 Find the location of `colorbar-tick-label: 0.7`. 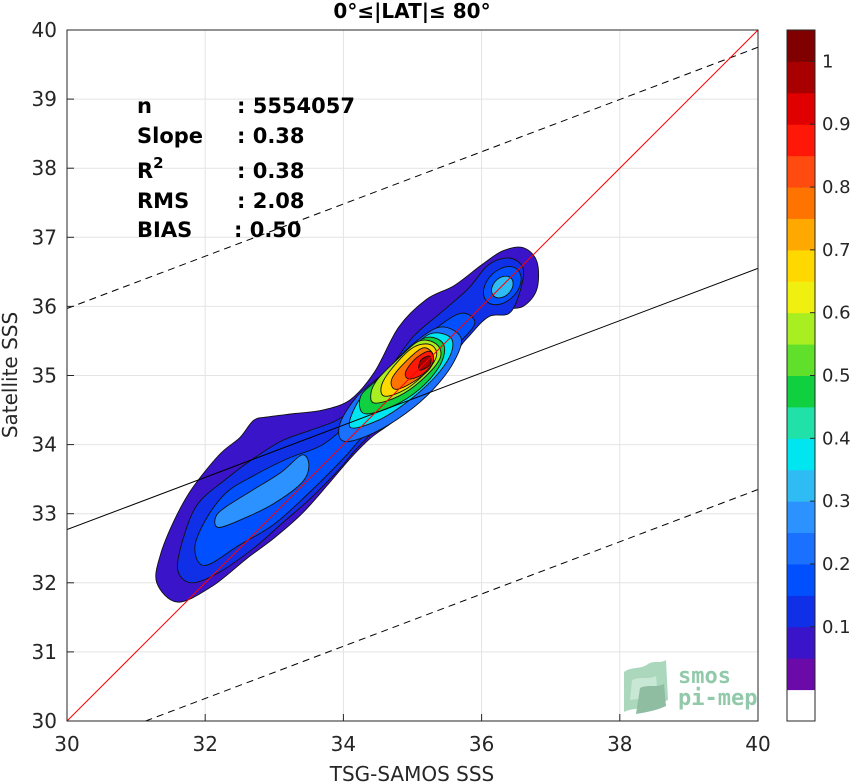

colorbar-tick-label: 0.7 is located at coordinates (836, 250).